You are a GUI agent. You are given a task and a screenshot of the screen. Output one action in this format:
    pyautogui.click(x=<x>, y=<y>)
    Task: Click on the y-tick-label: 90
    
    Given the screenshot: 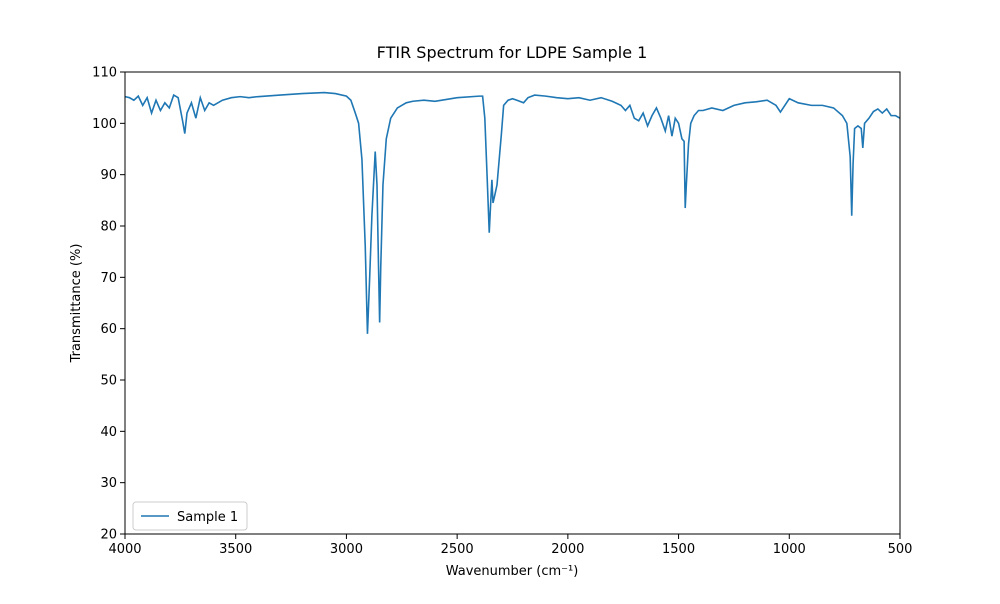 What is the action you would take?
    pyautogui.click(x=108, y=175)
    